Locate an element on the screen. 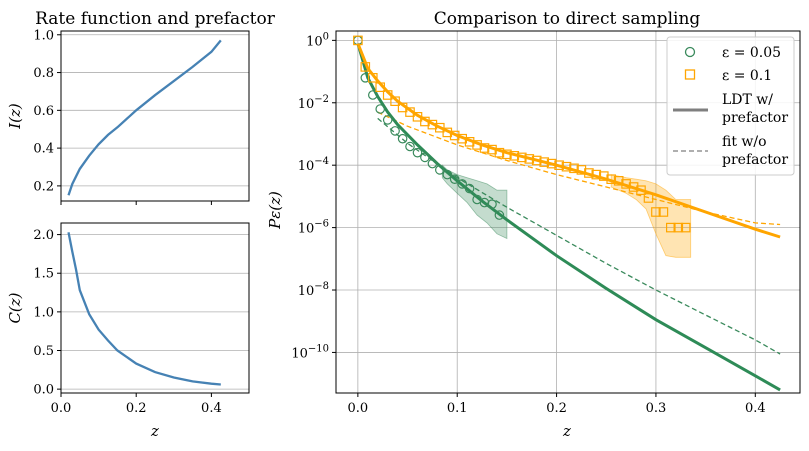 This screenshot has width=809, height=451. panel1-grid is located at coordinates (155, 110).